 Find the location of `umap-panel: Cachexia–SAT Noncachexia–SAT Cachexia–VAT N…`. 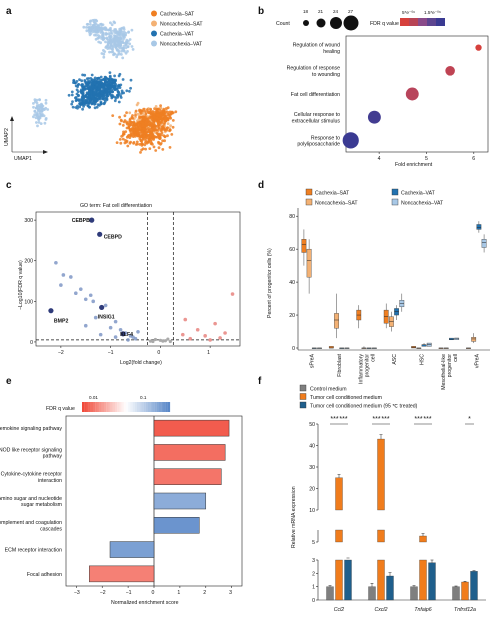

umap-panel: Cachexia–SAT Noncachexia–SAT Cachexia–VAT N… is located at coordinates (103, 86).